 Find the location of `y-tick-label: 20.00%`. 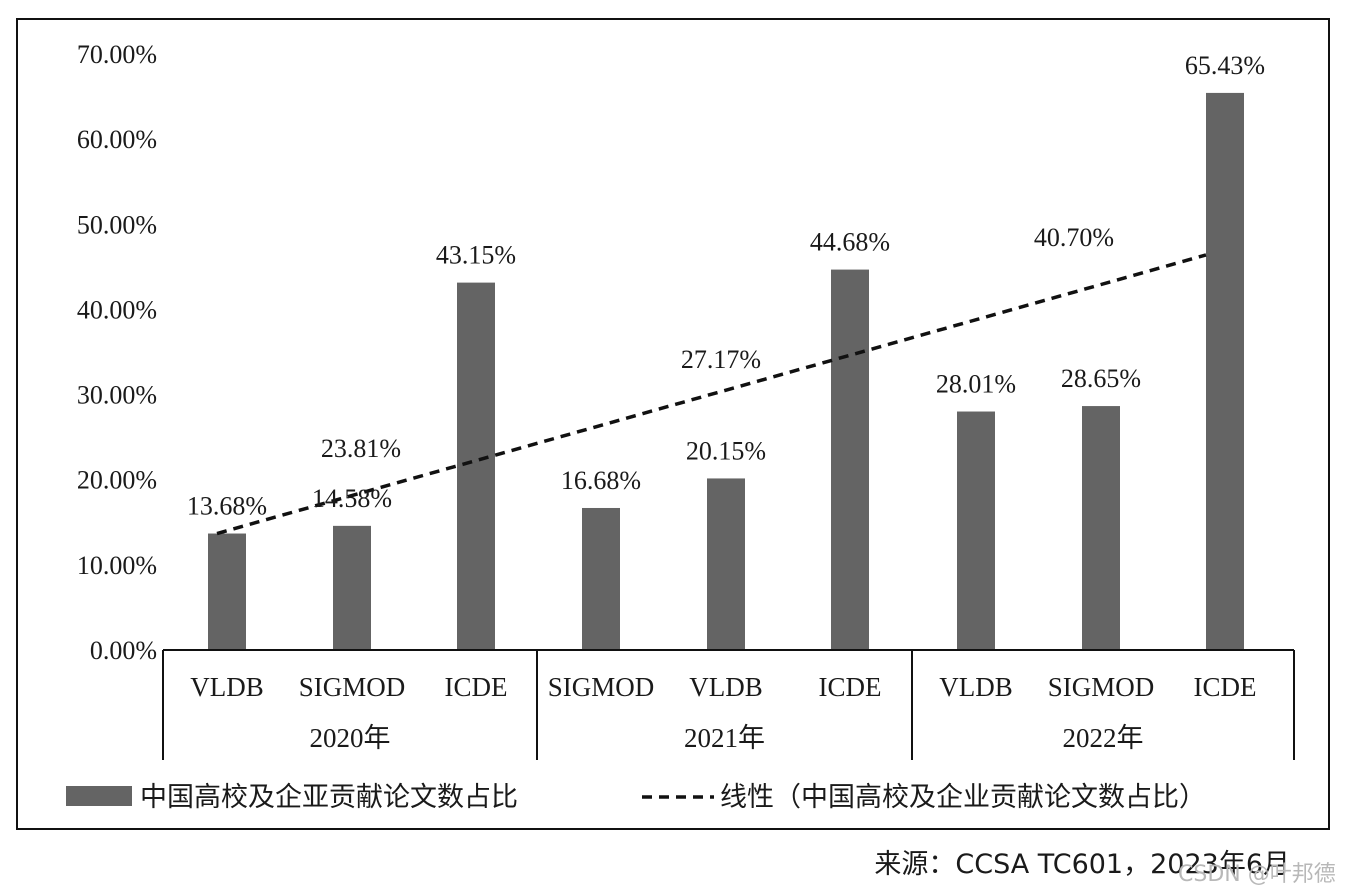

y-tick-label: 20.00% is located at coordinates (117, 480).